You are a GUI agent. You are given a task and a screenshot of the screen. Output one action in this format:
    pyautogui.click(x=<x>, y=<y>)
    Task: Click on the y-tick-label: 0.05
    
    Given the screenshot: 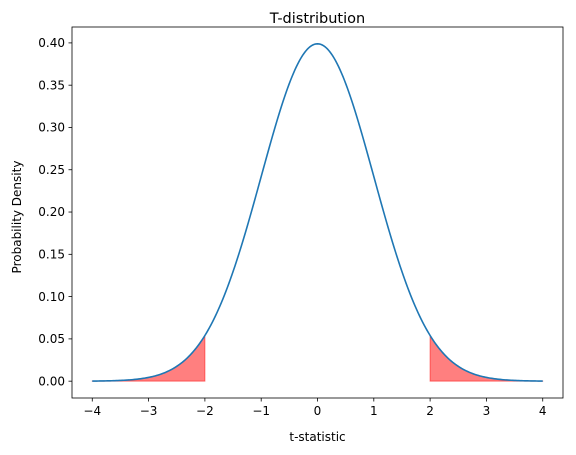 What is the action you would take?
    pyautogui.click(x=51, y=339)
    